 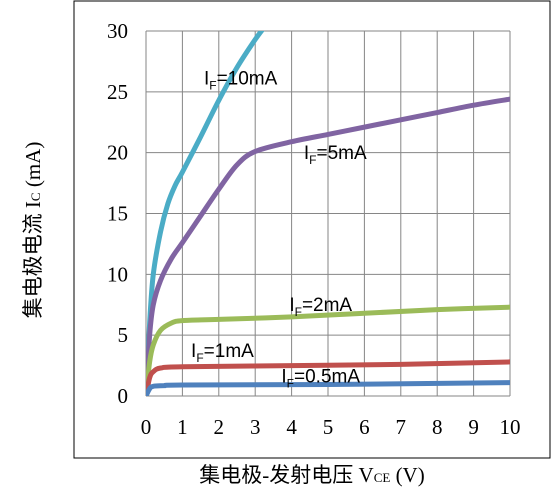 I want to click on x-tick-label: 1, so click(x=182, y=427).